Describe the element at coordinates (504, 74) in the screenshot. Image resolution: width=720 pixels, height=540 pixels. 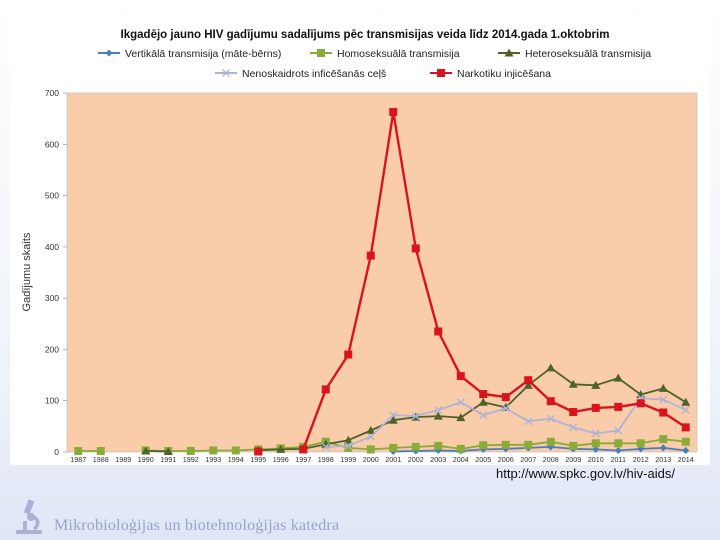
I see `legend-label: Narkotiku injicēšana` at that location.